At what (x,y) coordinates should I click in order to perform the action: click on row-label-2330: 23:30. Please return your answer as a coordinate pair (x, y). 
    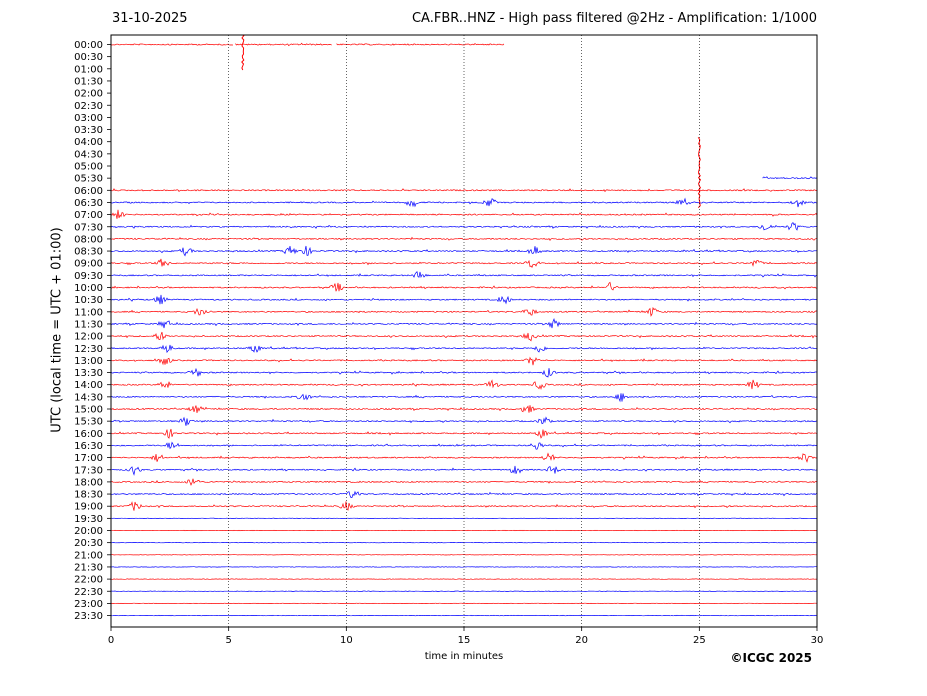
    Looking at the image, I should click on (88, 616).